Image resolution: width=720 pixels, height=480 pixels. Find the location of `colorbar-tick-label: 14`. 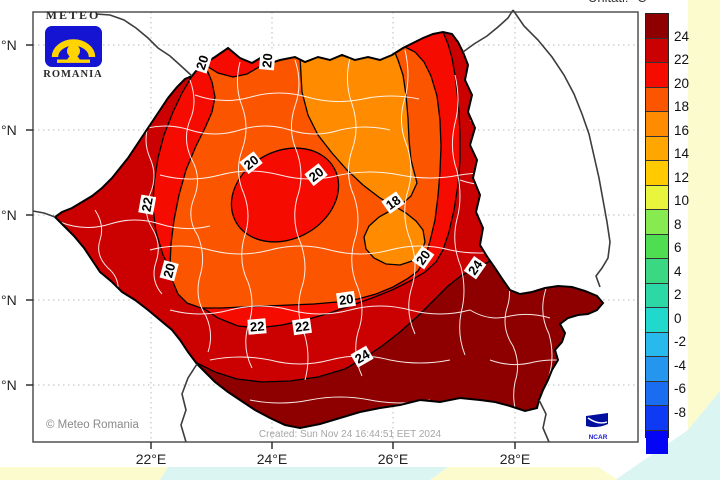

colorbar-tick-label: 14 is located at coordinates (682, 153).